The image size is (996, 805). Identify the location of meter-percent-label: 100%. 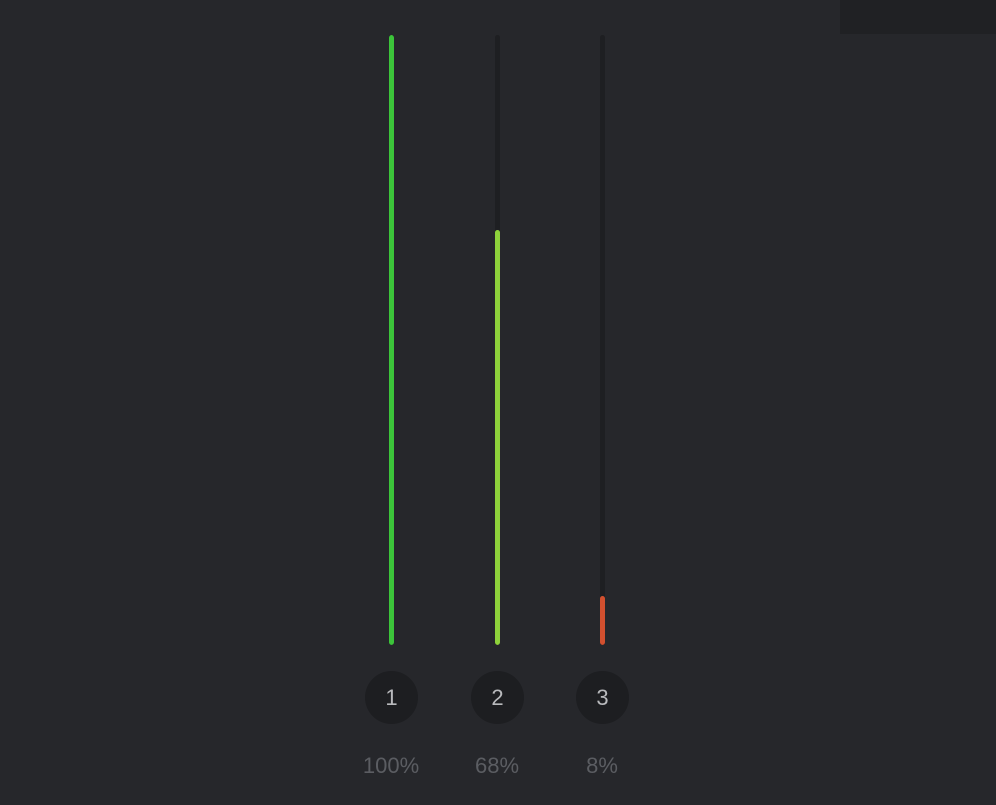
(391, 765).